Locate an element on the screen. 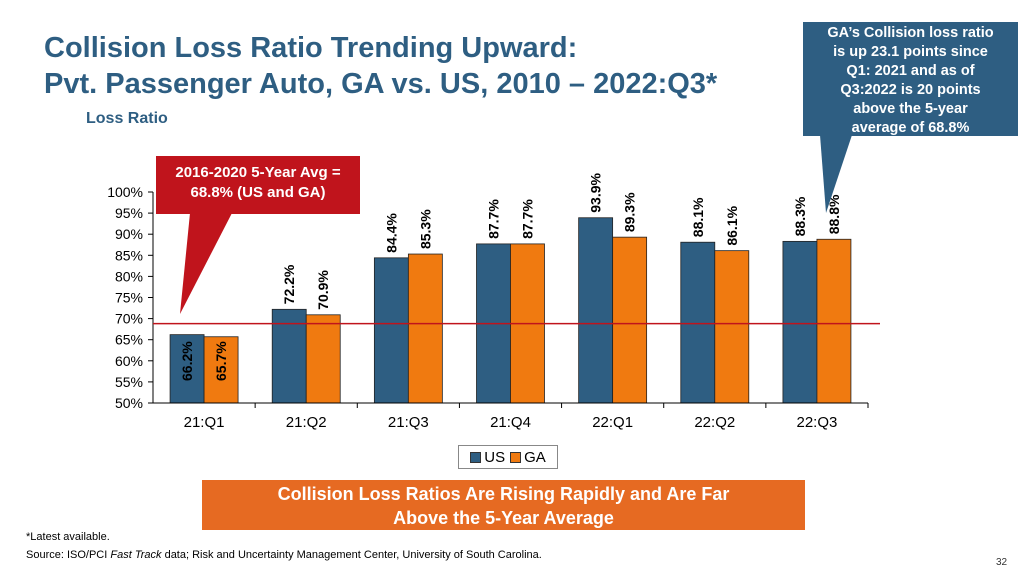  ga-callout-line-4: Q3:2022 is 20 points is located at coordinates (910, 90).